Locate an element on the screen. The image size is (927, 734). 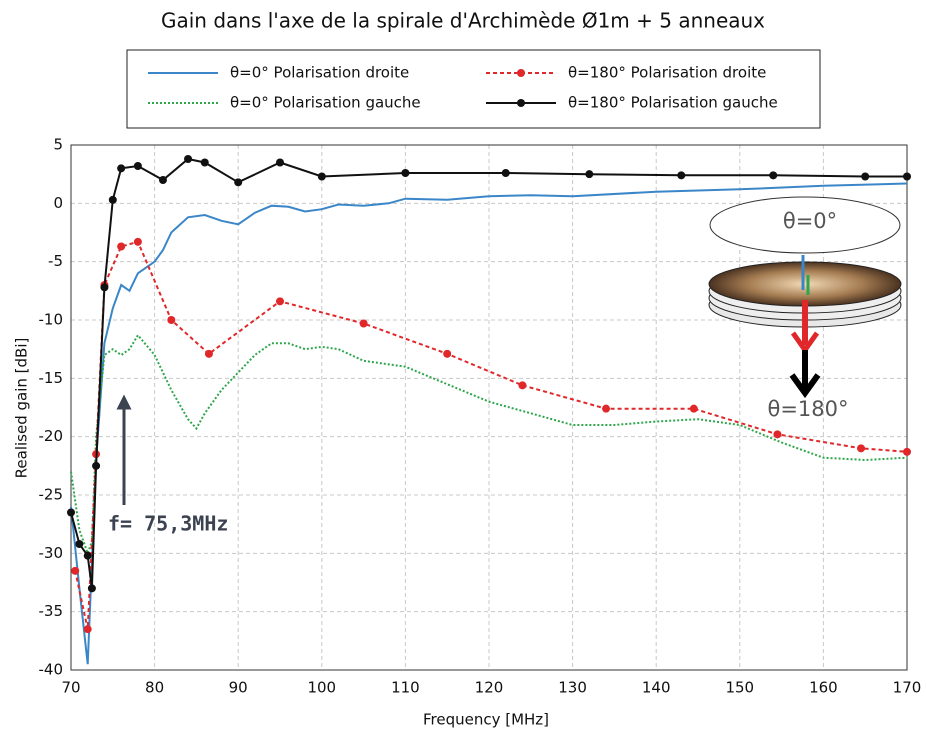
frequency-annotation: f= 75,3MHz is located at coordinates (168, 524).